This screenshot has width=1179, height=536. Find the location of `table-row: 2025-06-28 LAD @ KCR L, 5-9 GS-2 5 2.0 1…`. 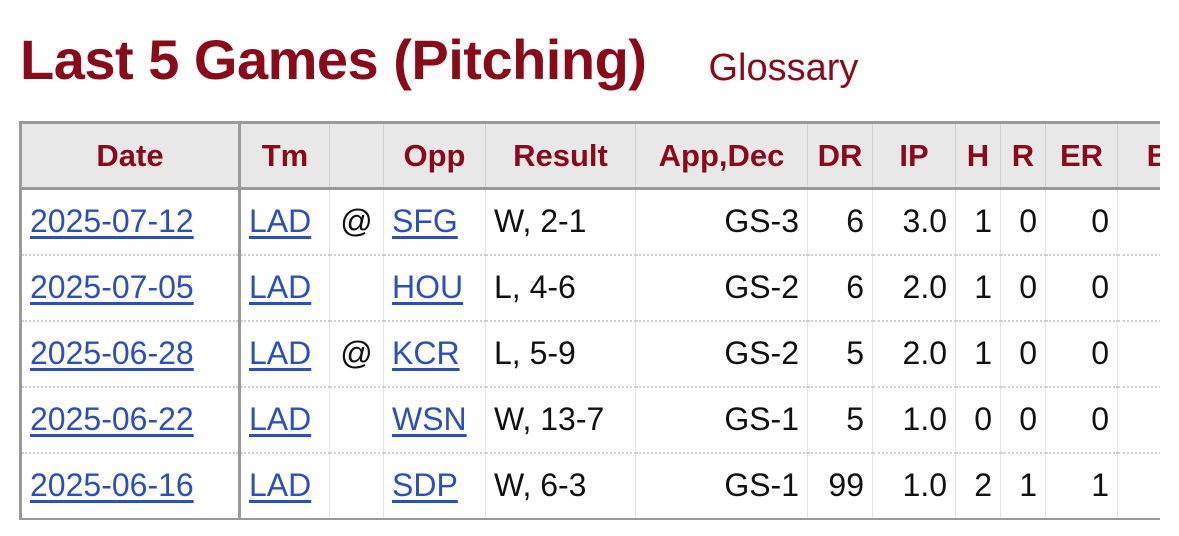

table-row: 2025-06-28 LAD @ KCR L, 5-9 GS-2 5 2.0 1… is located at coordinates (589, 354).